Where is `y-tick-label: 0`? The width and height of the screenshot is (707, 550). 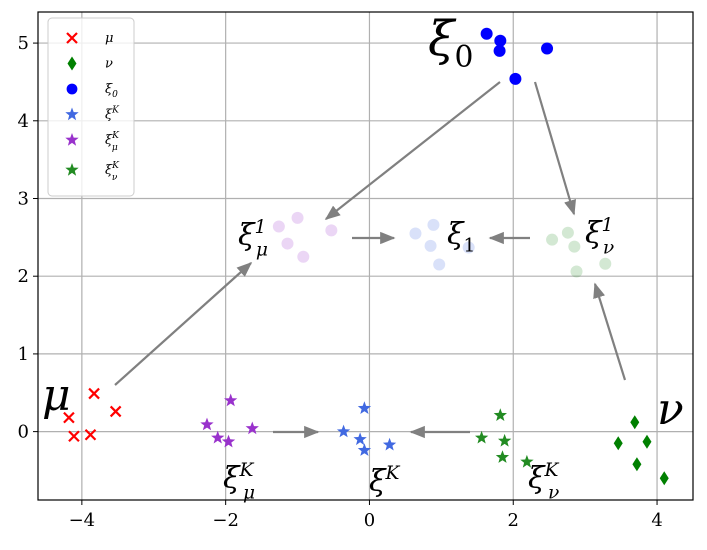
y-tick-label: 0 is located at coordinates (23, 432).